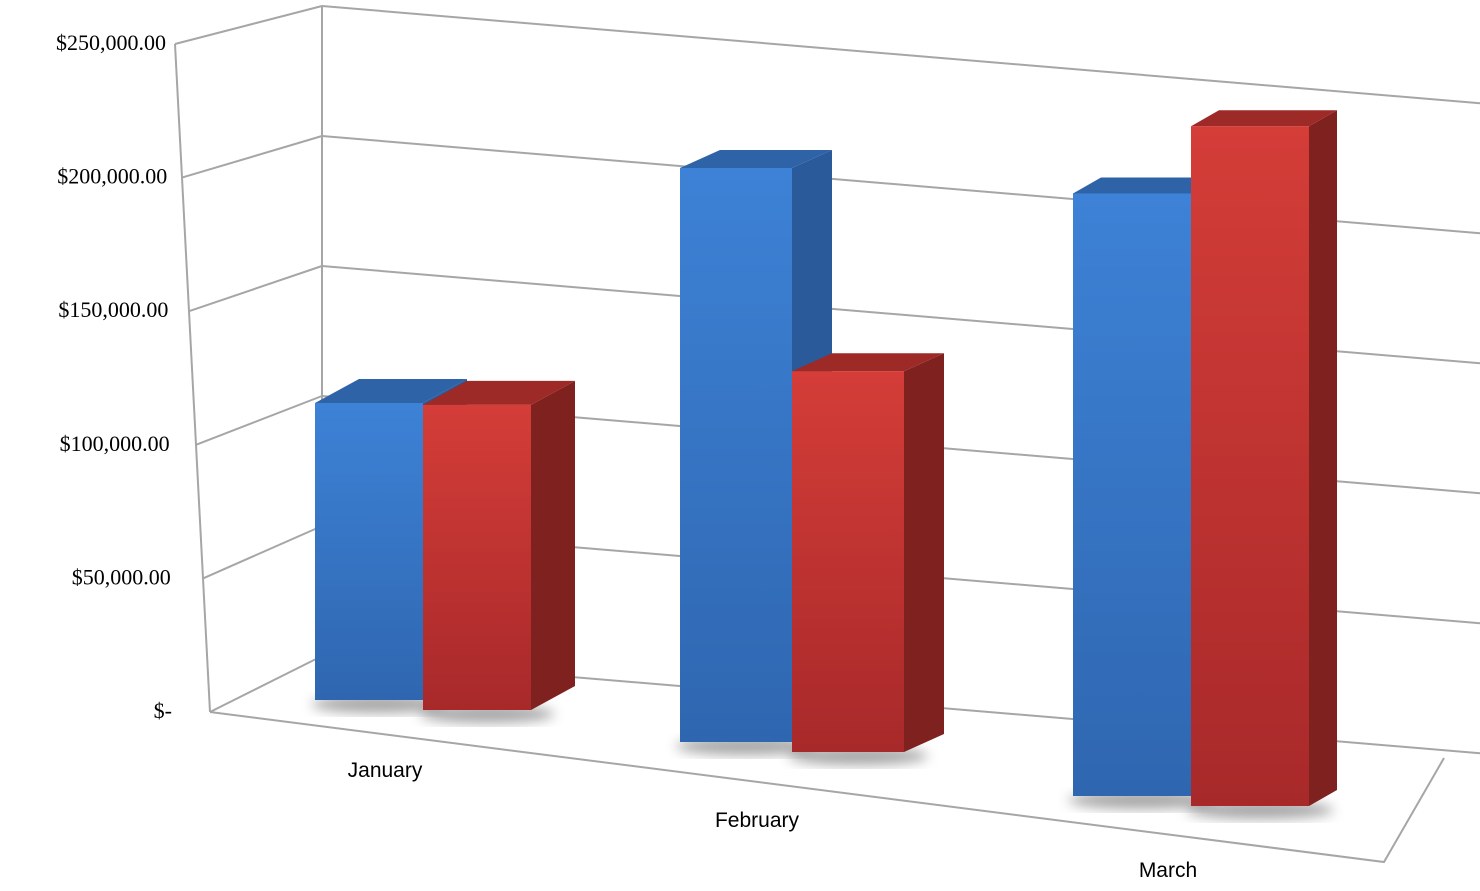 The width and height of the screenshot is (1480, 891). What do you see at coordinates (115, 443) in the screenshot?
I see `y-tick-label: $100,000.00` at bounding box center [115, 443].